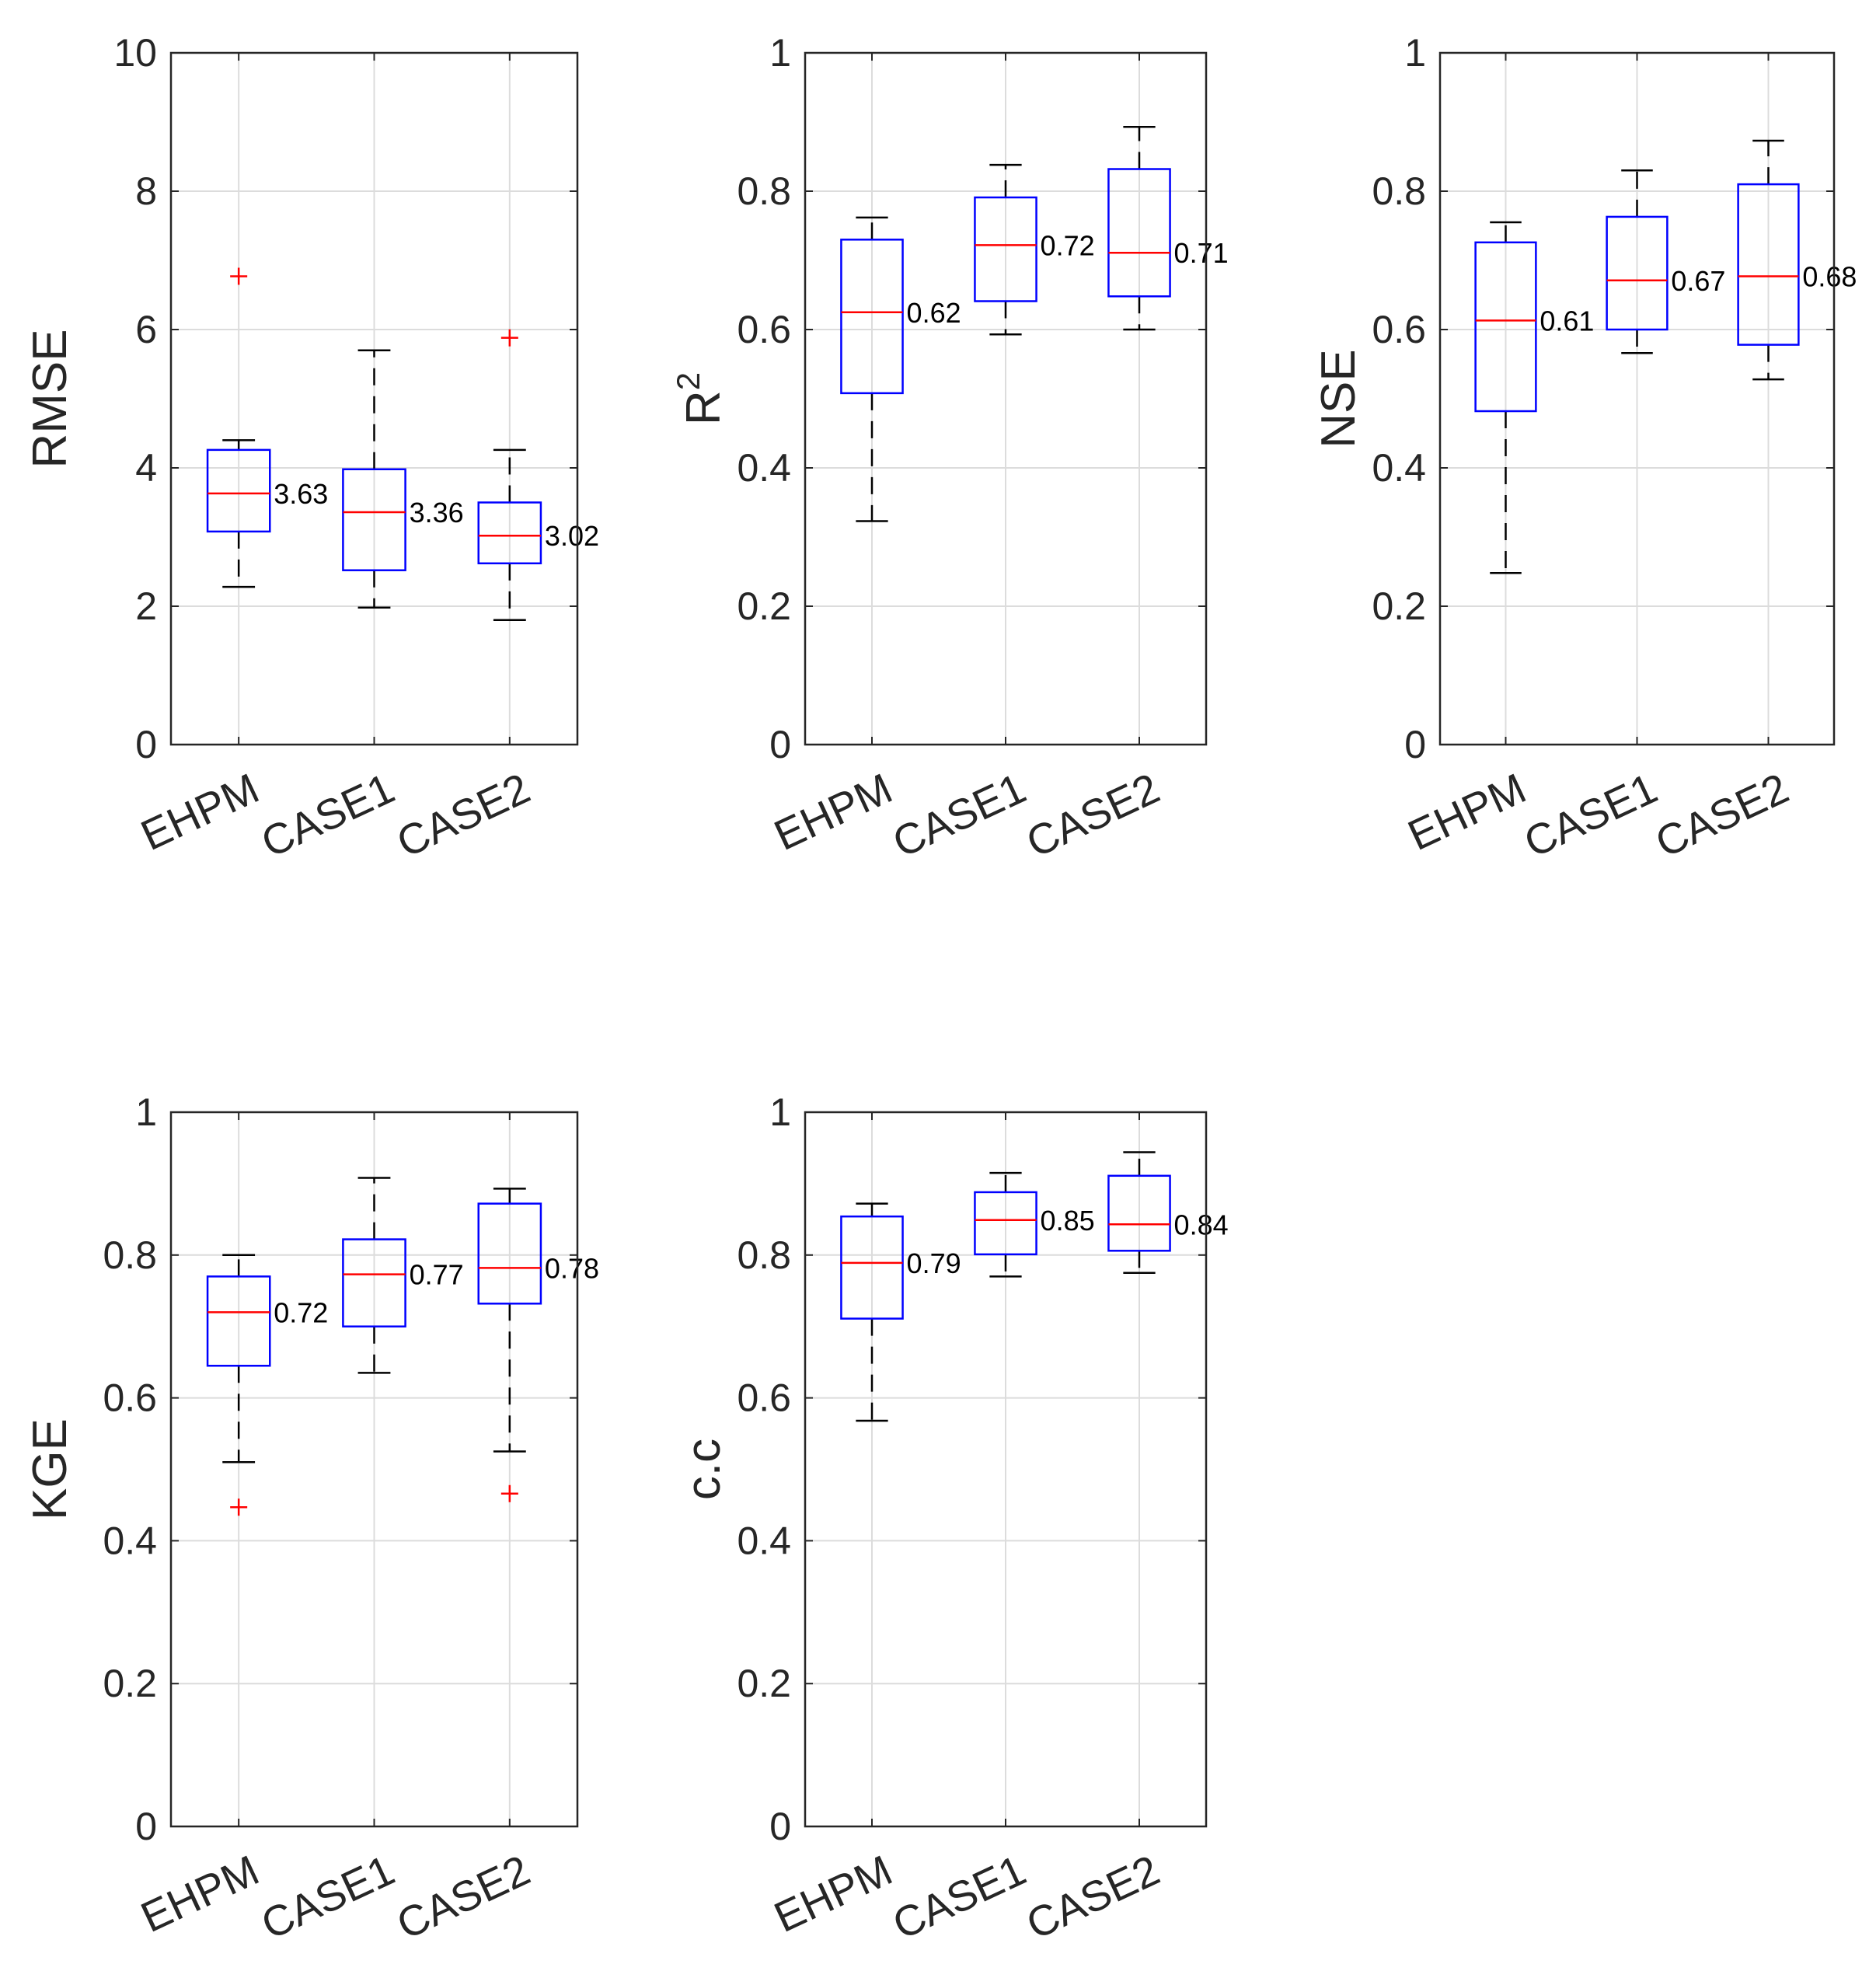  Describe the element at coordinates (901, 1312) in the screenshot. I see `box-ehpm: 0.79` at that location.